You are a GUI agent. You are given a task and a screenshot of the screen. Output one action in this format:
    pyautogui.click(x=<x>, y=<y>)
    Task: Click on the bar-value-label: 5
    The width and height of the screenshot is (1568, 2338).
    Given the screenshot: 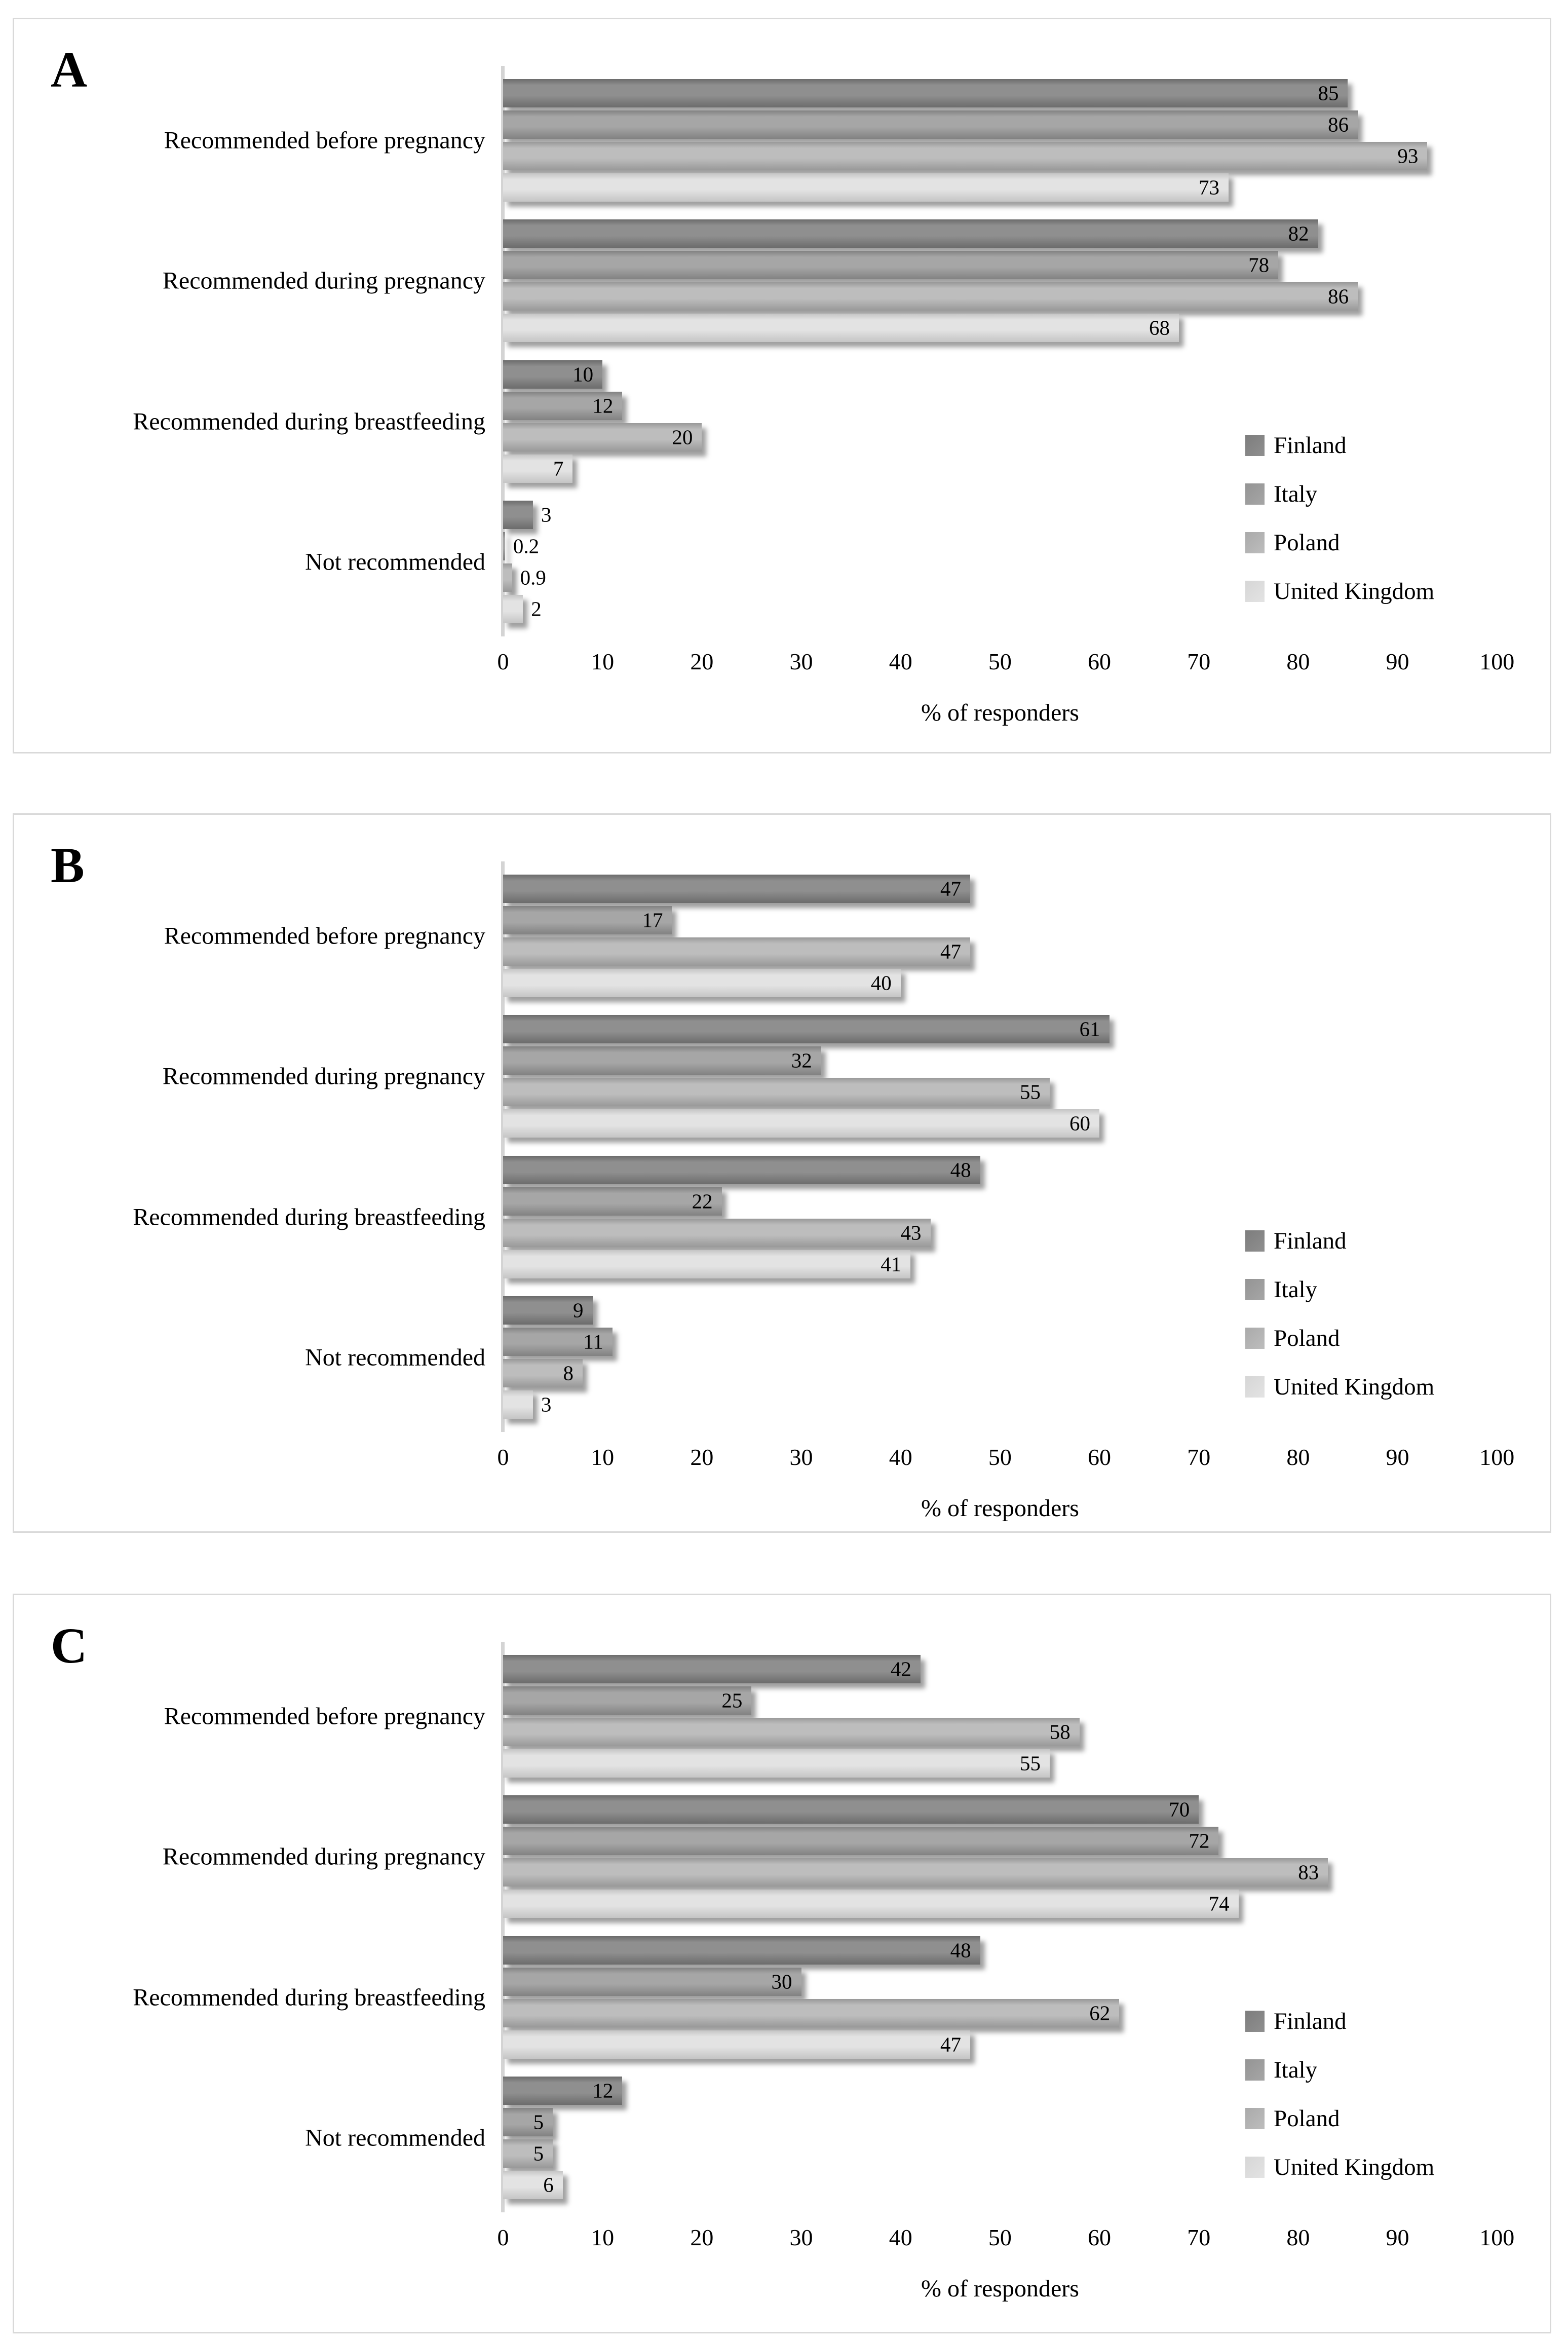 What is the action you would take?
    pyautogui.click(x=538, y=2153)
    